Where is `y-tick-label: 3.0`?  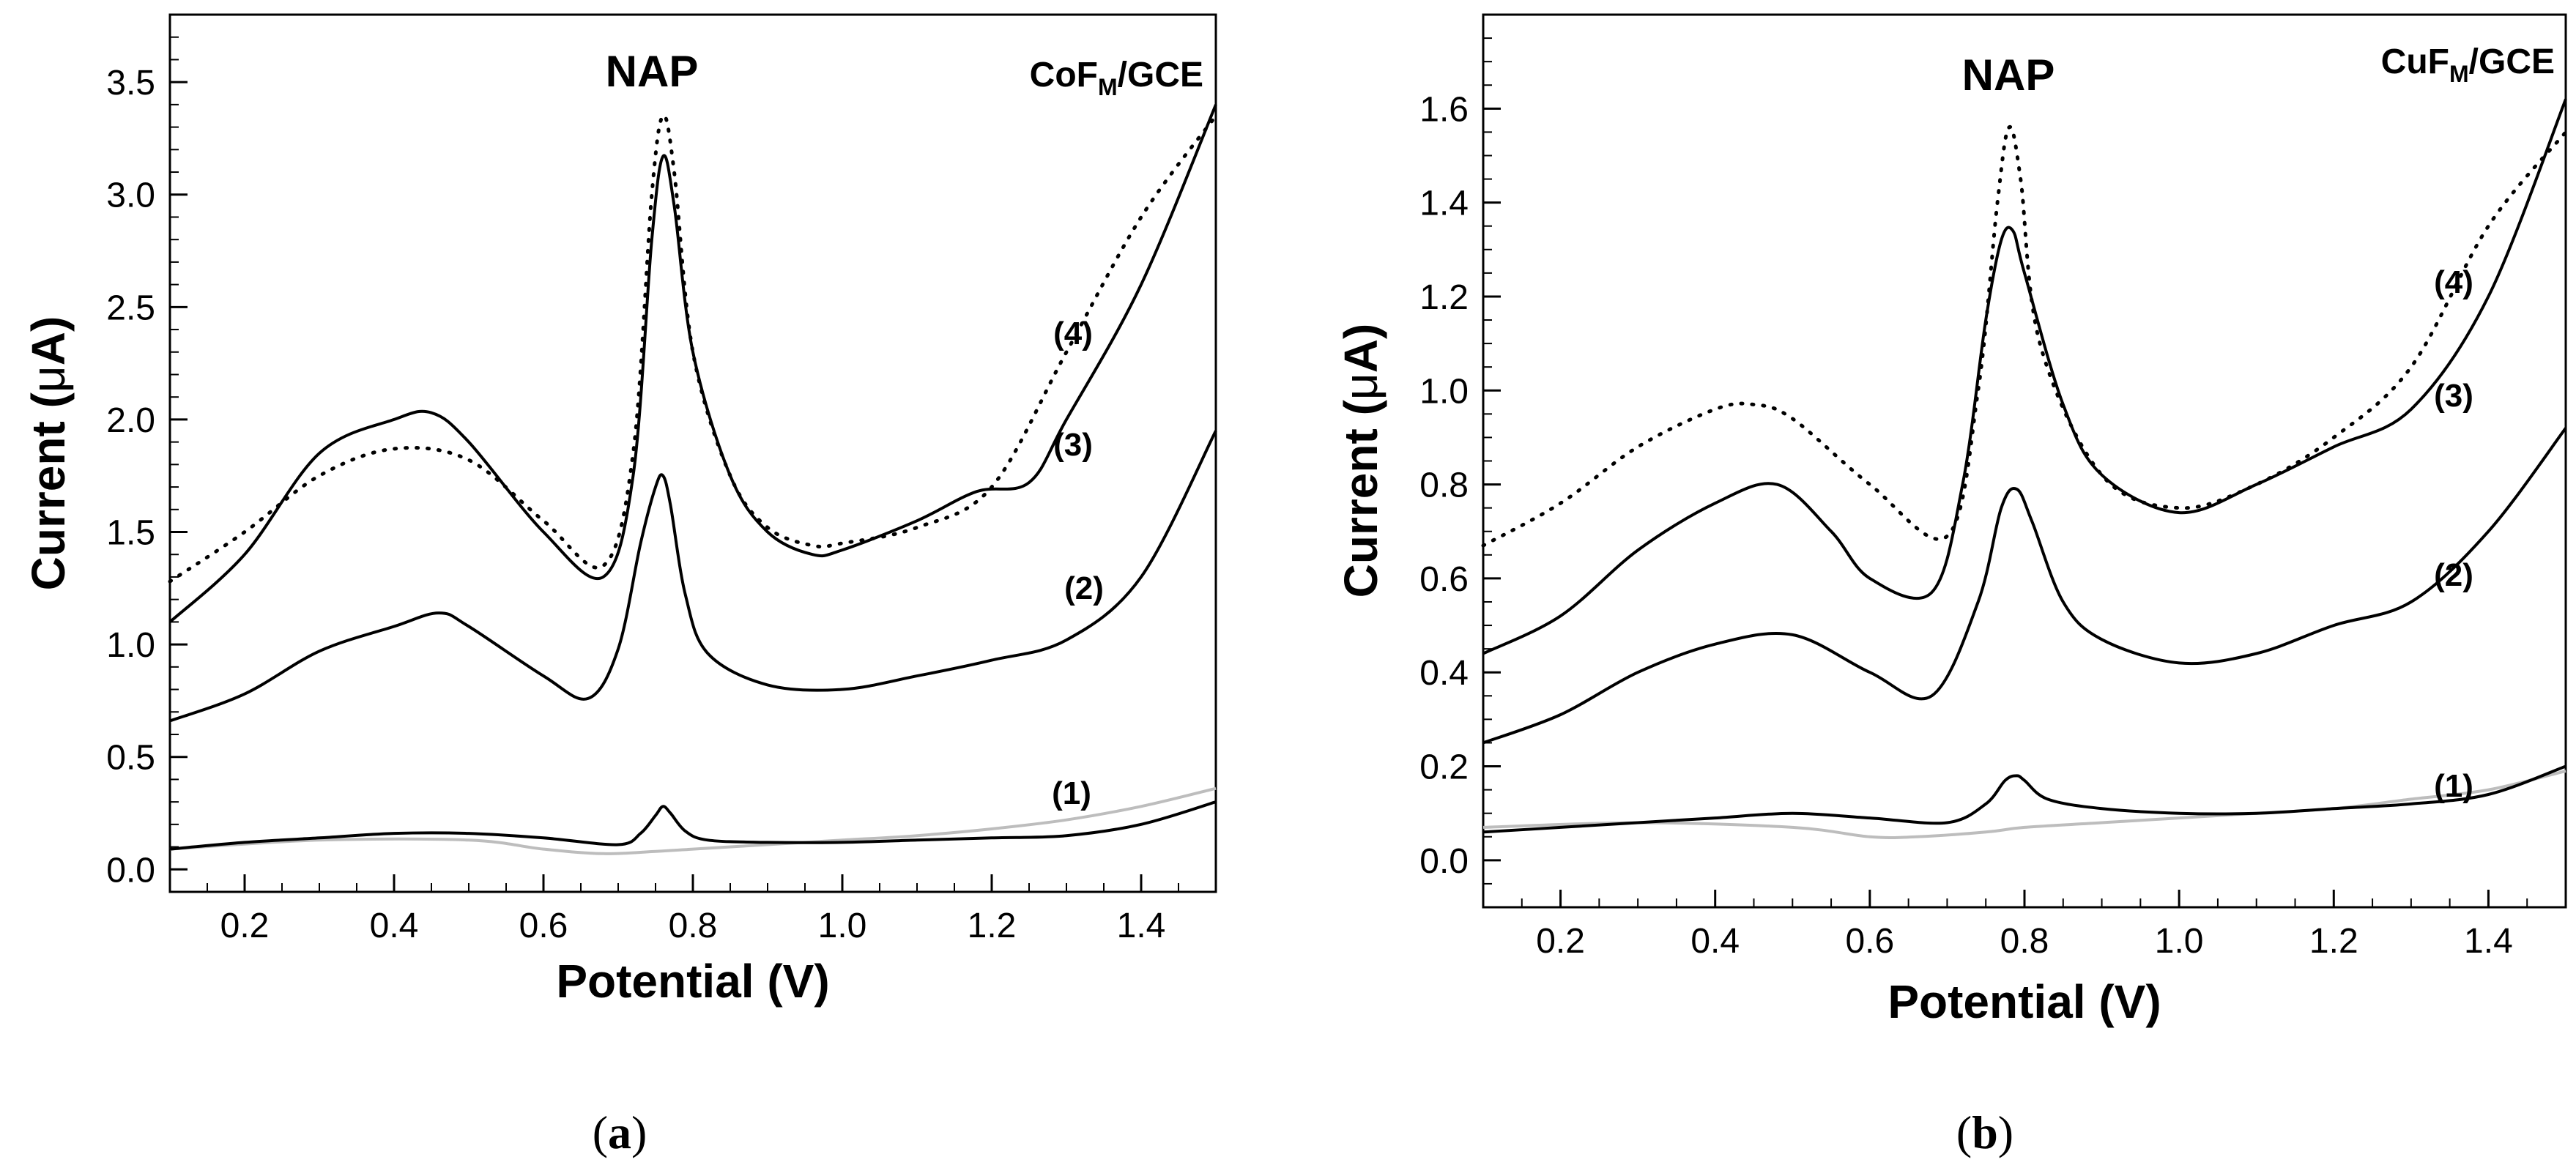
y-tick-label: 3.0 is located at coordinates (130, 195).